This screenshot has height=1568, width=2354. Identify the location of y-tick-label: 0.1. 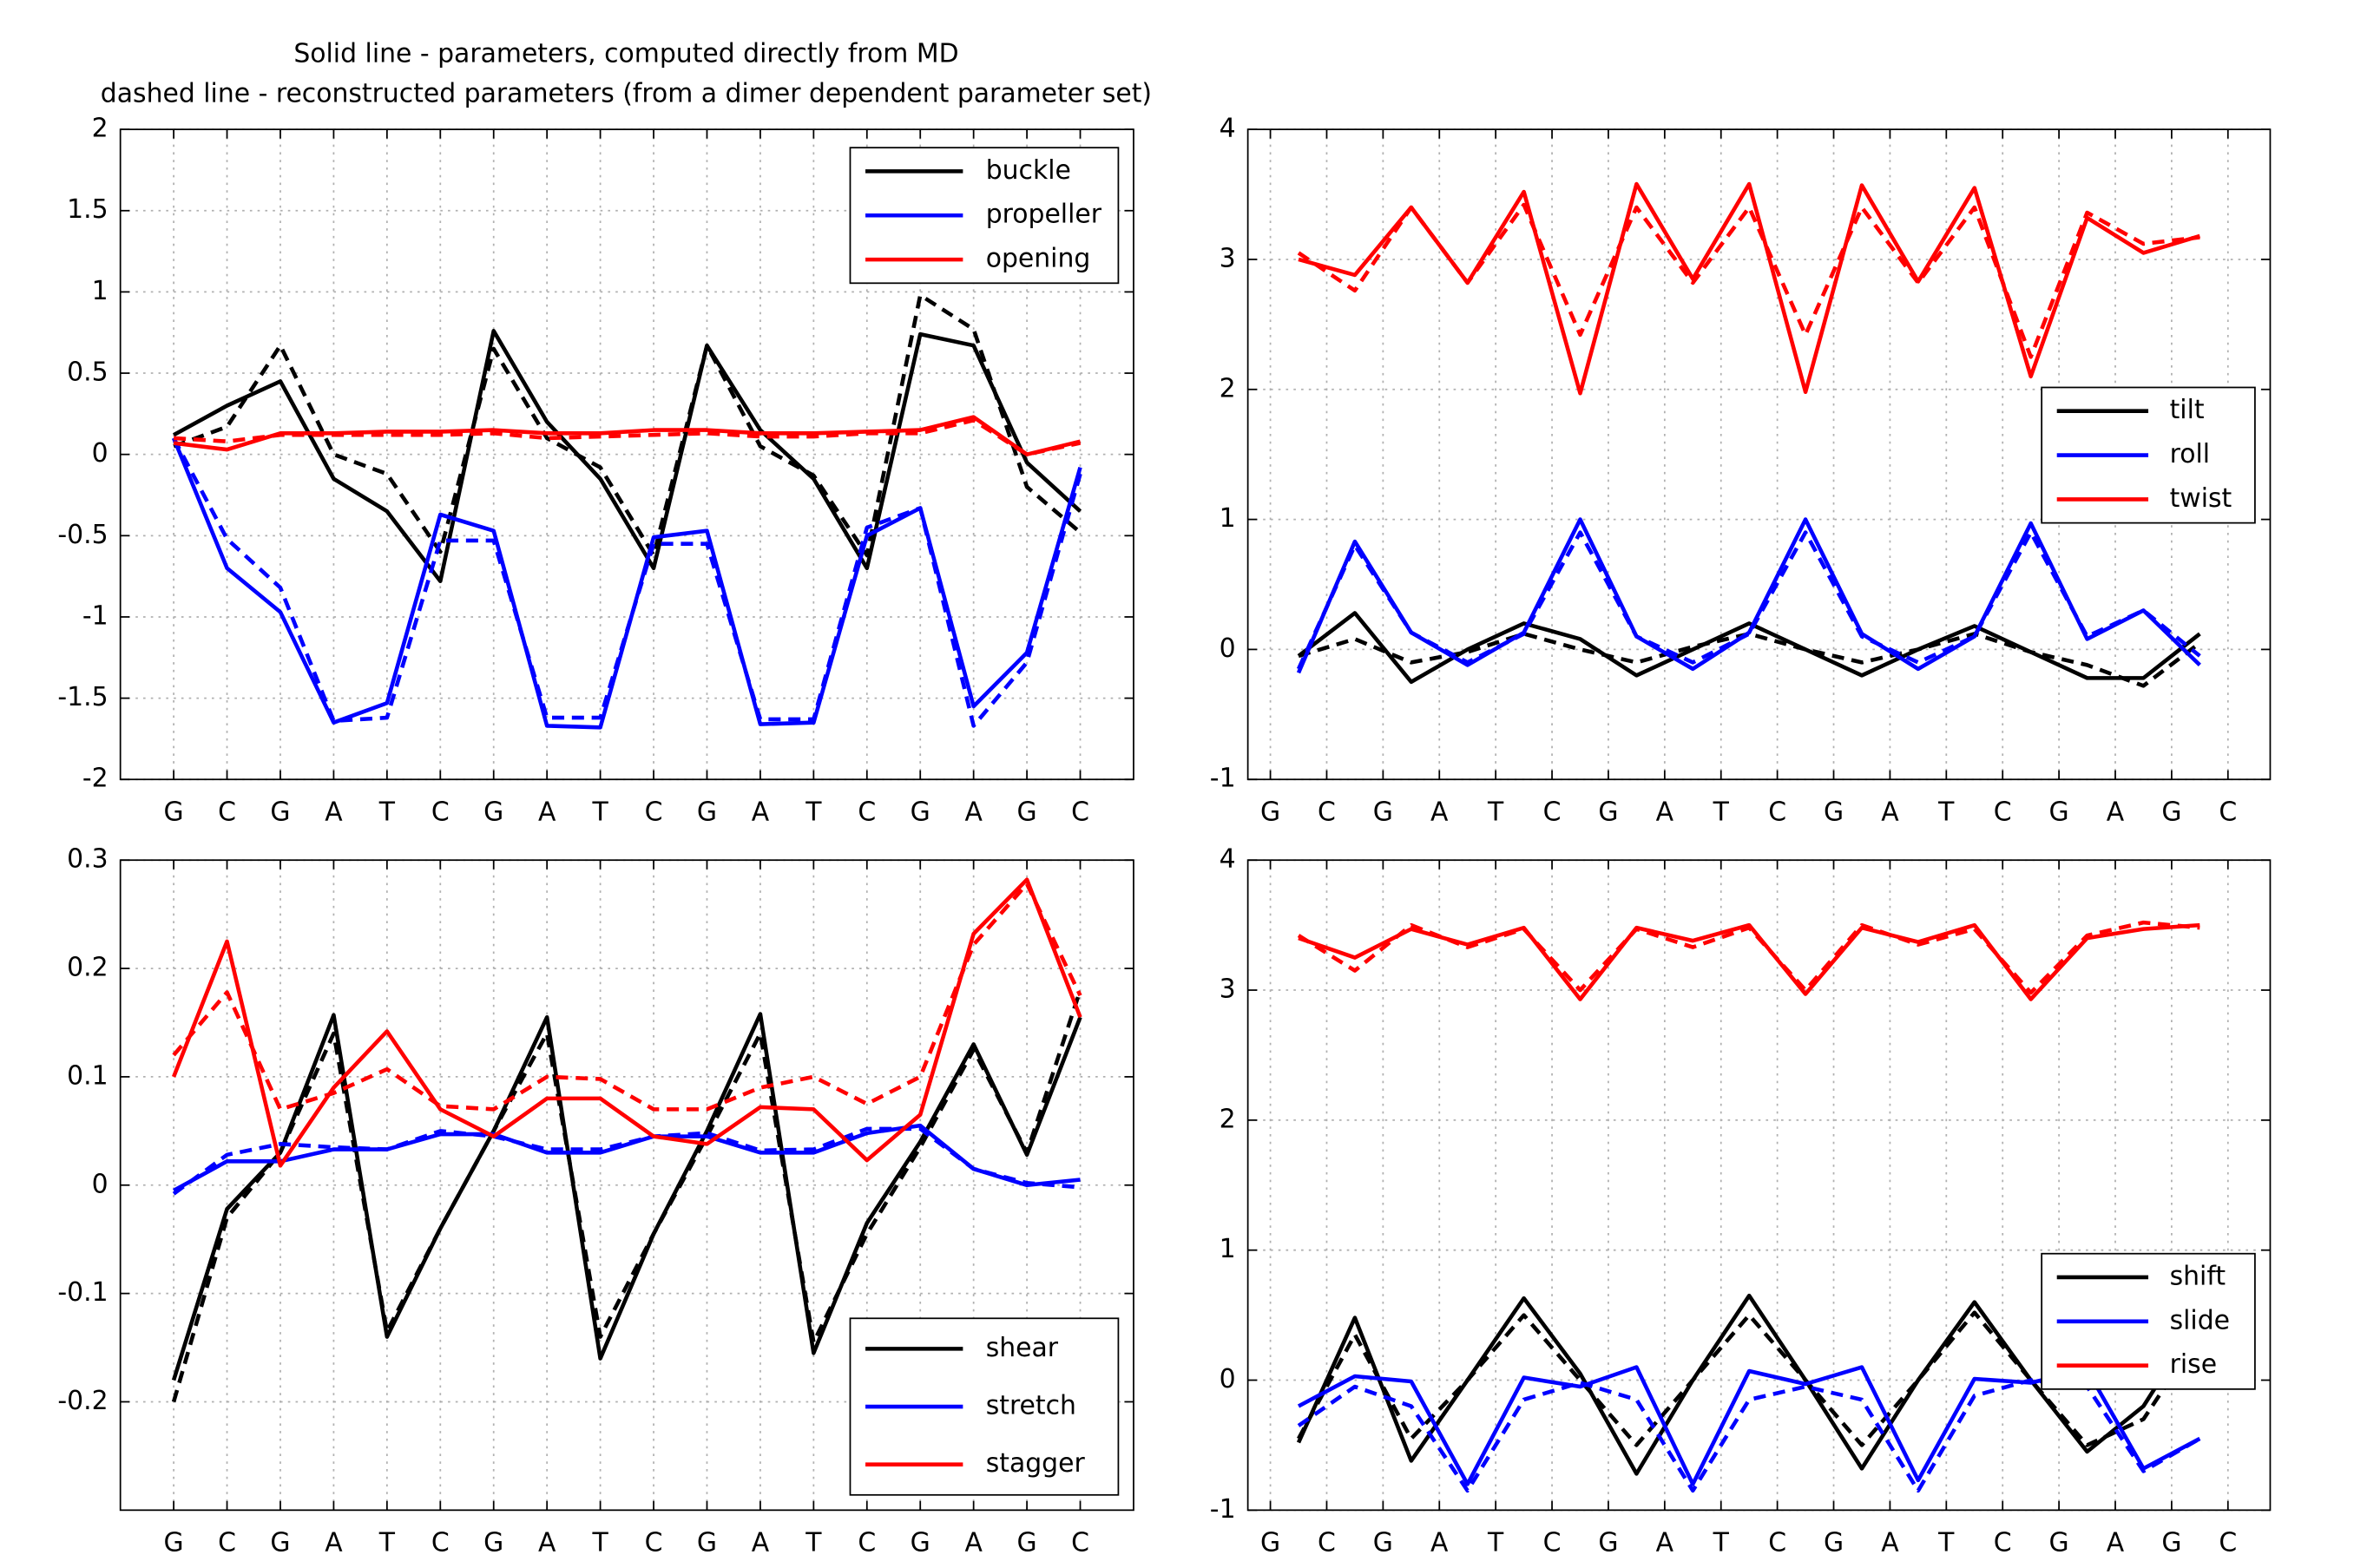
(87, 1075).